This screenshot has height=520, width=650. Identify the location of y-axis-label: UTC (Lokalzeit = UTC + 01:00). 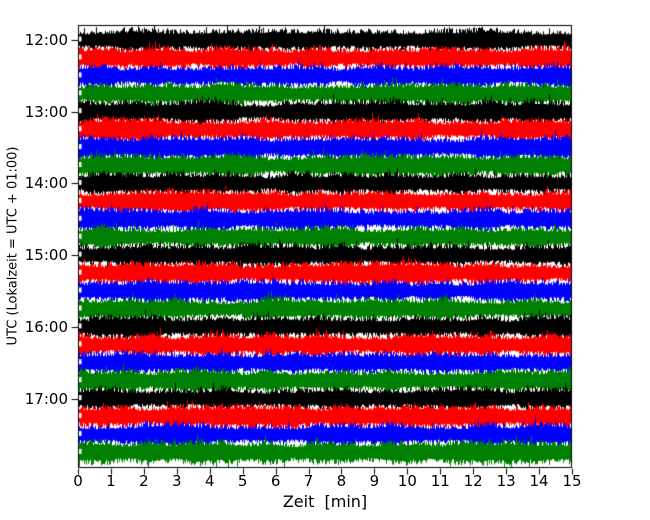
(13, 246).